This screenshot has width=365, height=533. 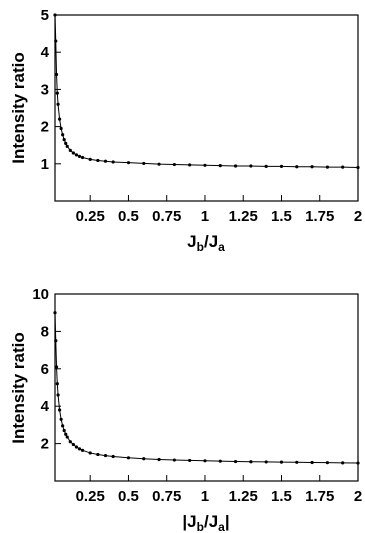 I want to click on y-tick-label: 1, so click(x=45, y=164).